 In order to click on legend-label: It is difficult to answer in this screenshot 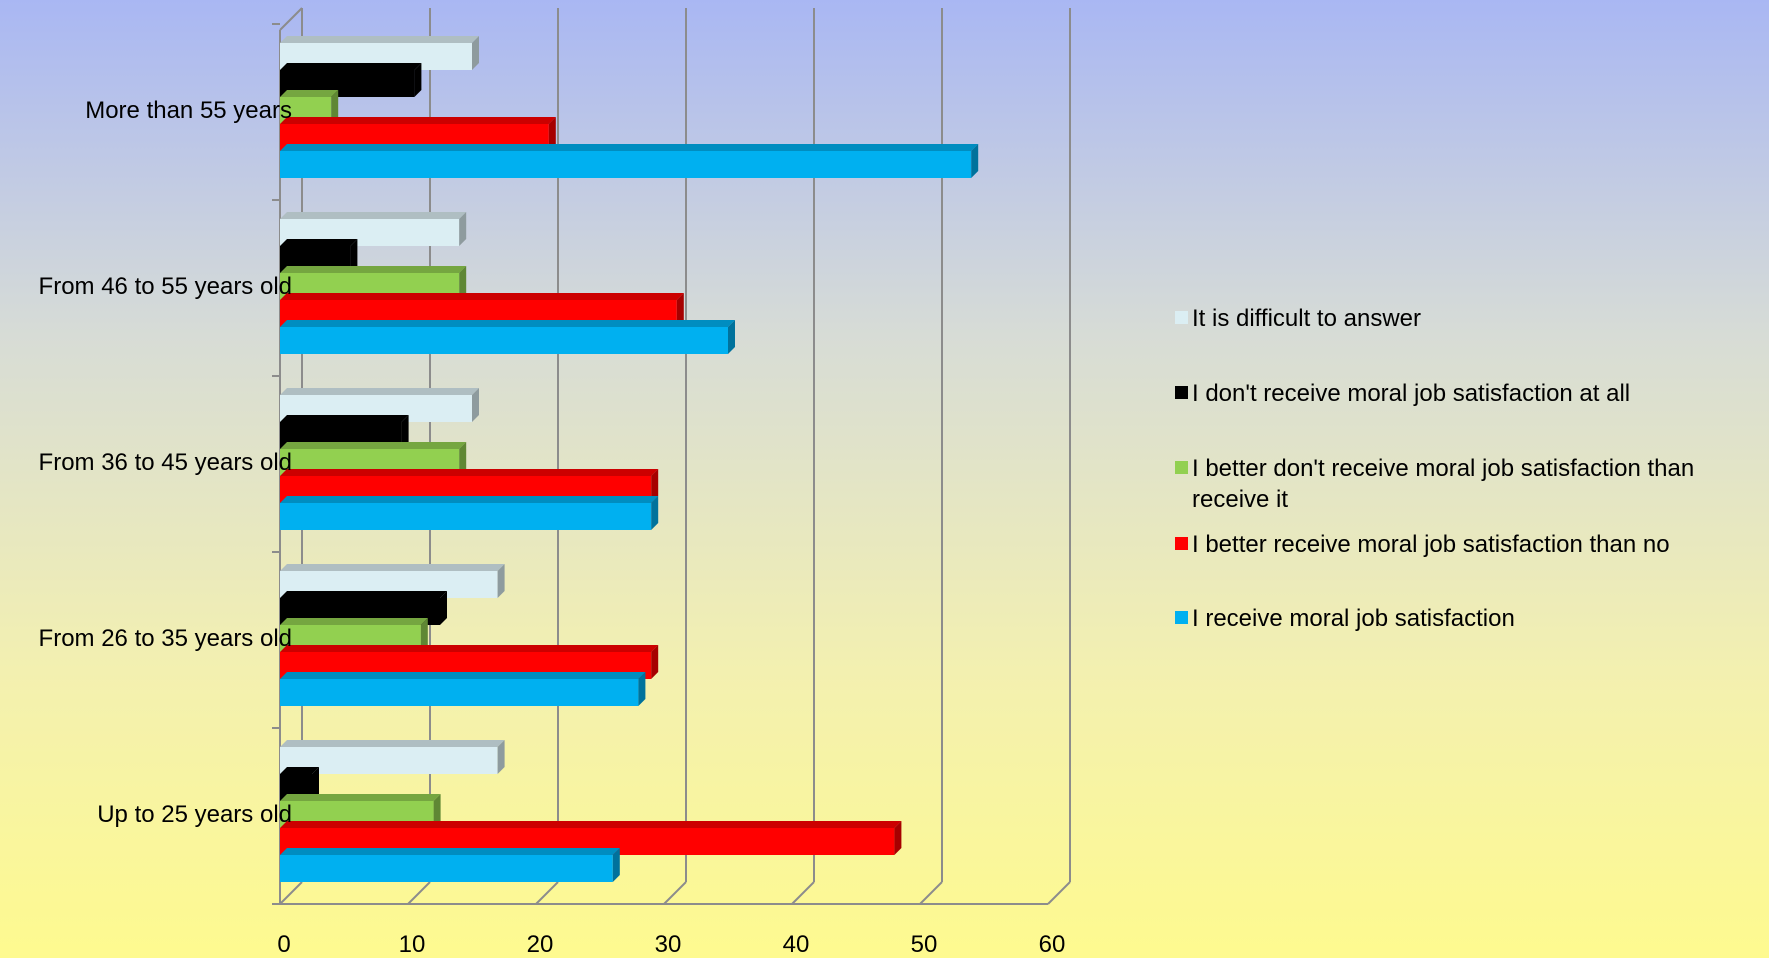, I will do `click(1306, 318)`.